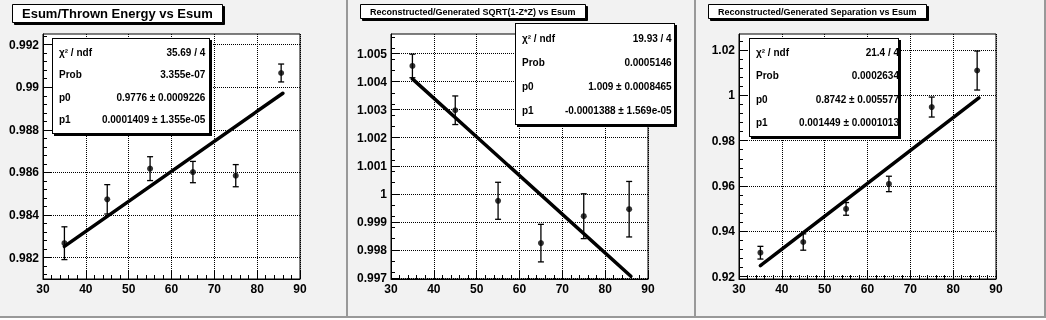 This screenshot has height=320, width=1046. What do you see at coordinates (372, 137) in the screenshot?
I see `y-tick-label: 1.002` at bounding box center [372, 137].